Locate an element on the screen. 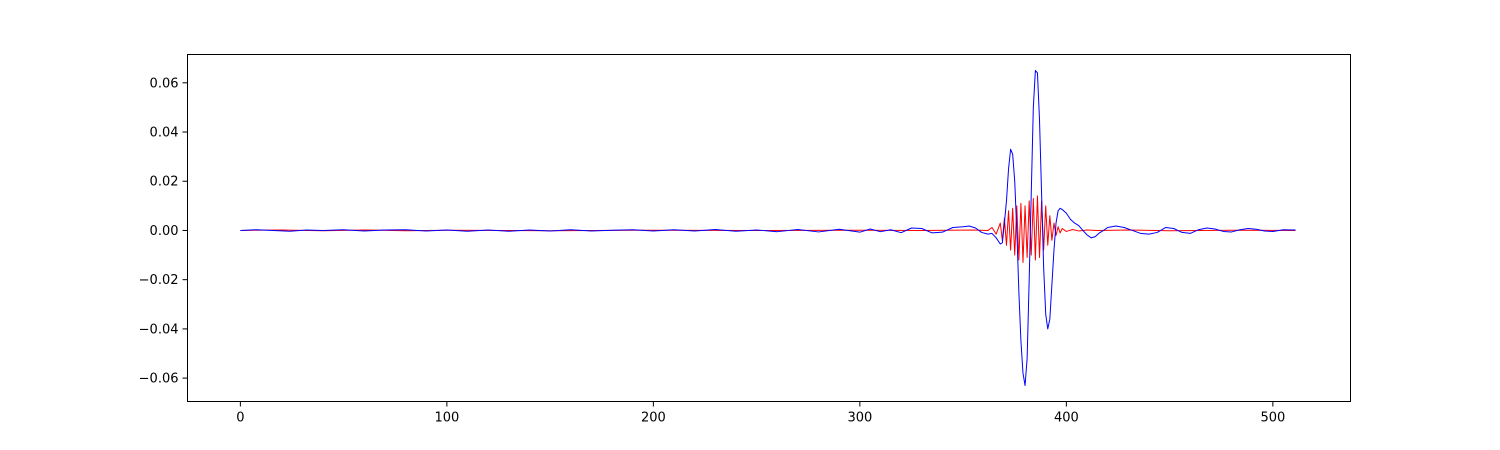 The width and height of the screenshot is (1500, 450). y-tick-label: 0.00 is located at coordinates (164, 231).